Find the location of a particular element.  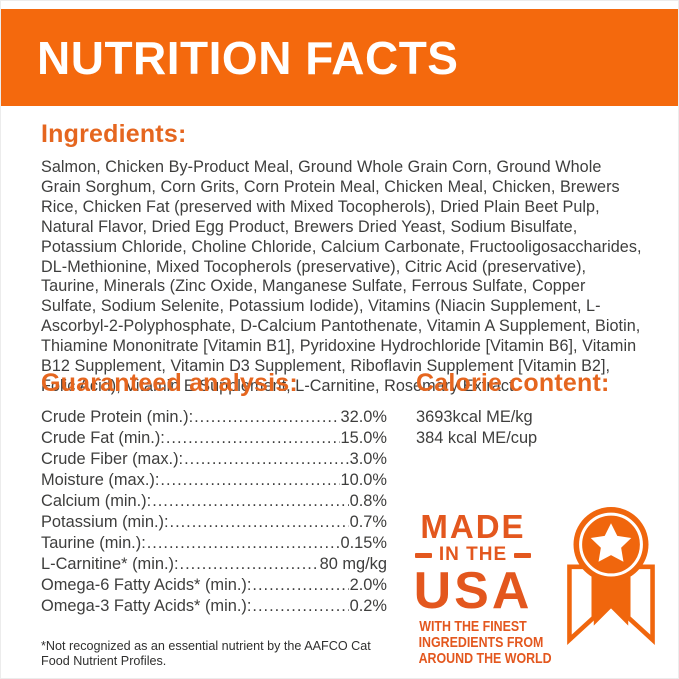

left-dash is located at coordinates (423, 555).